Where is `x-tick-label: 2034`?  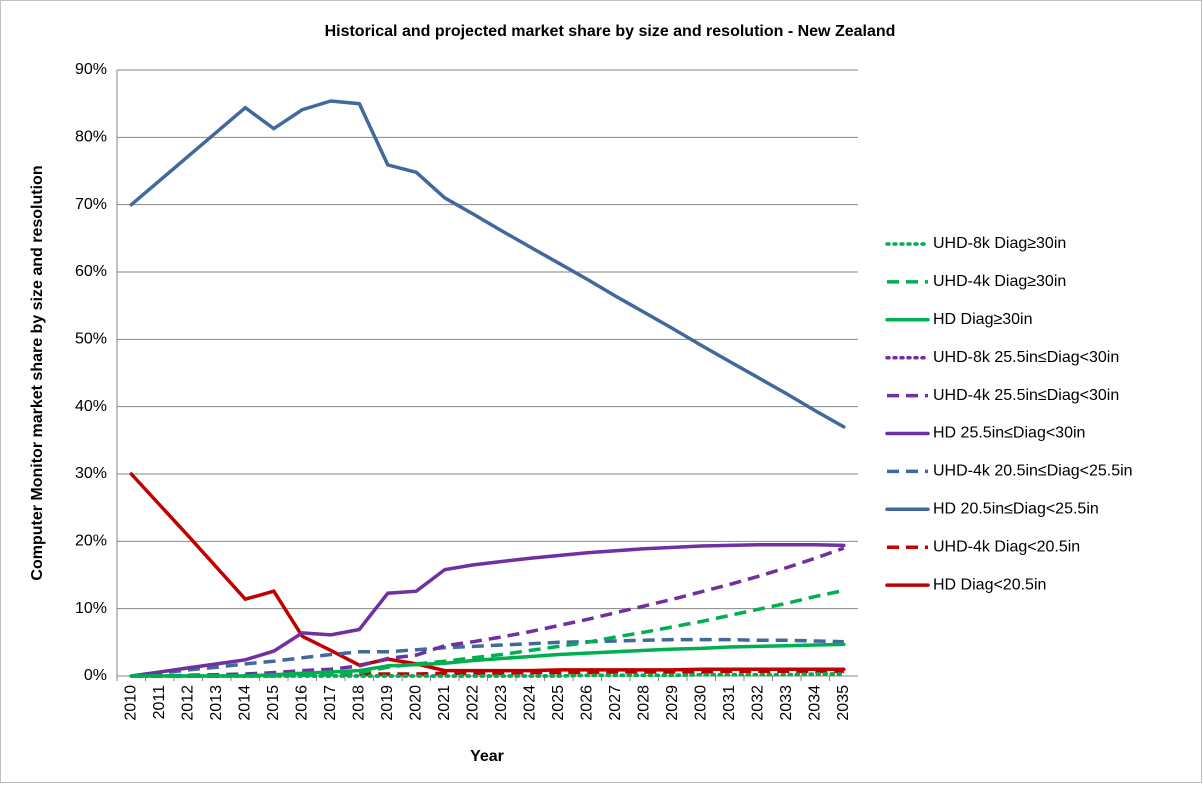 x-tick-label: 2034 is located at coordinates (814, 703).